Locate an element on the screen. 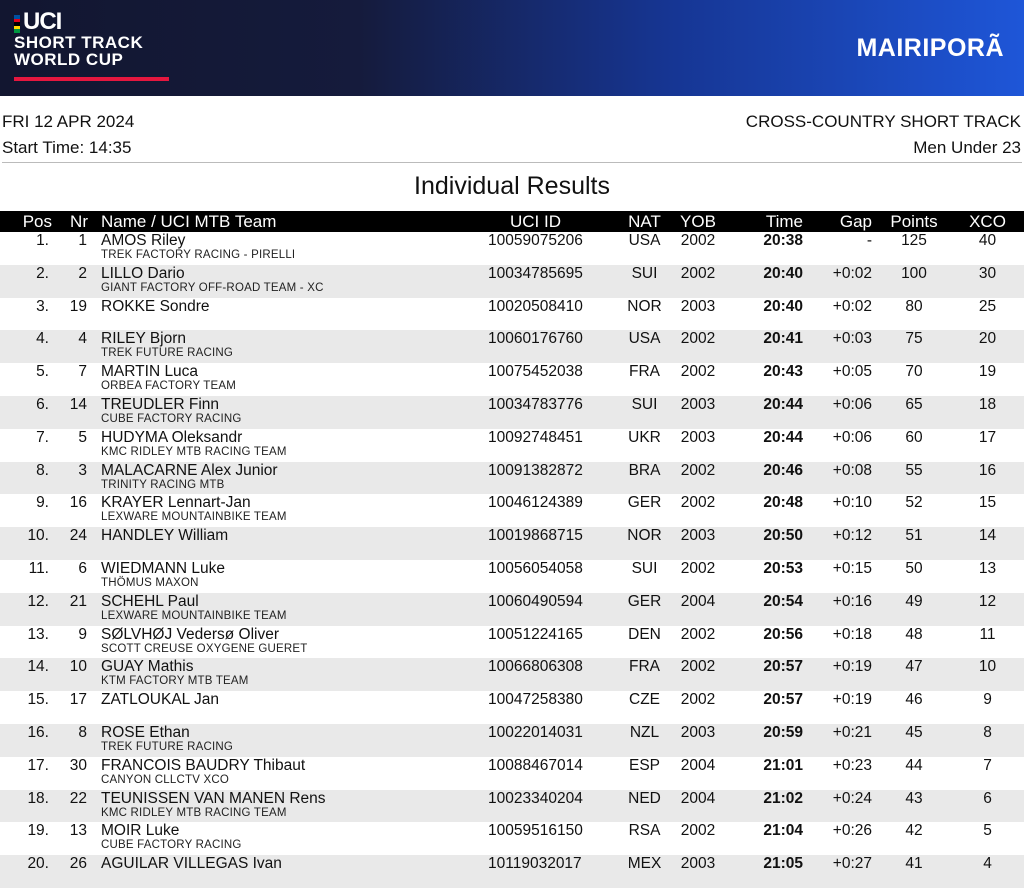 Image resolution: width=1024 pixels, height=890 pixels. rider-points: 48 is located at coordinates (914, 634).